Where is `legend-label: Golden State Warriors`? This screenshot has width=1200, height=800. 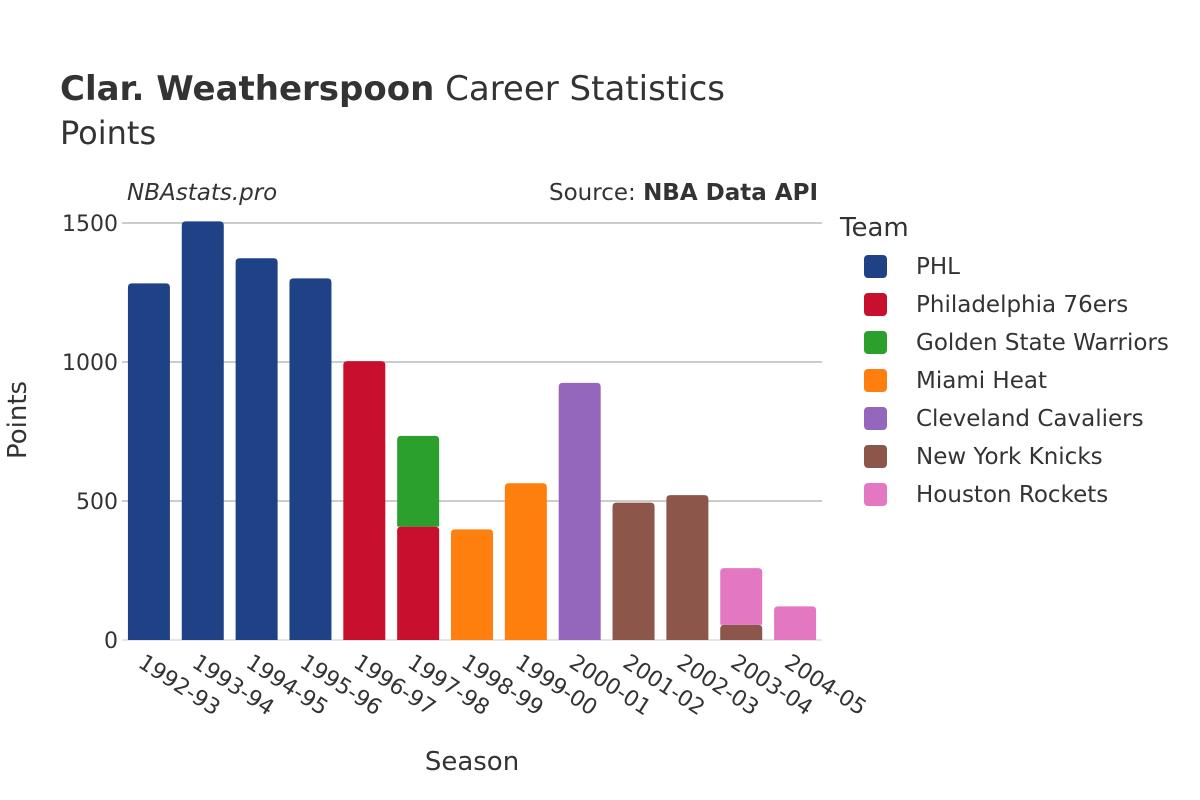
legend-label: Golden State Warriors is located at coordinates (1042, 343).